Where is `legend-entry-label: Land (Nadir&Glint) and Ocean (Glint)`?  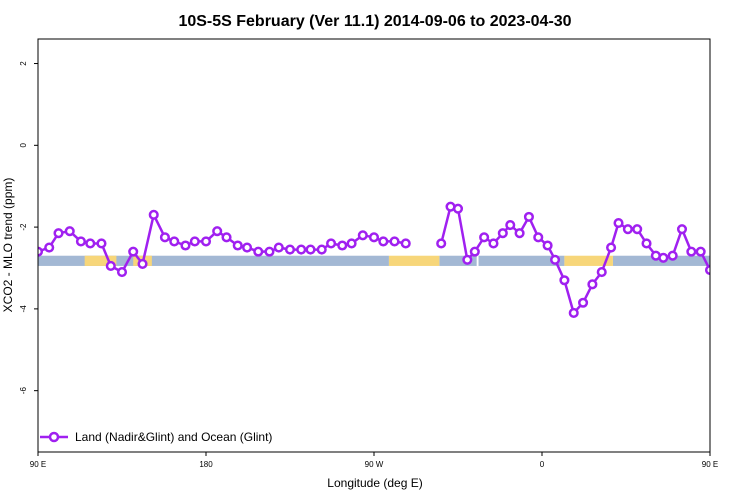
legend-entry-label: Land (Nadir&Glint) and Ocean (Glint) is located at coordinates (173, 437).